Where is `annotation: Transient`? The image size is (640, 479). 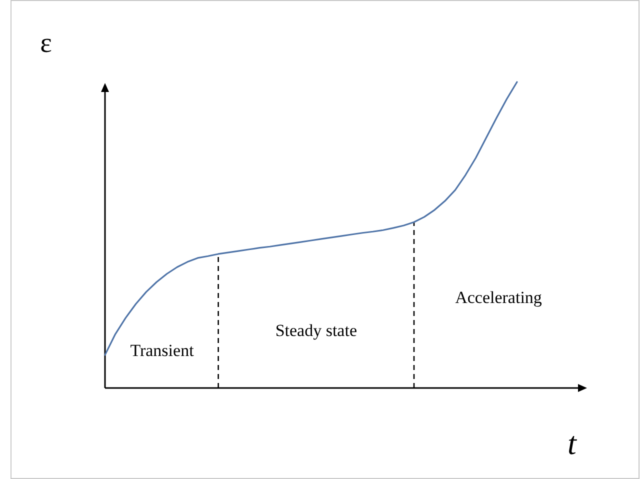 annotation: Transient is located at coordinates (162, 350).